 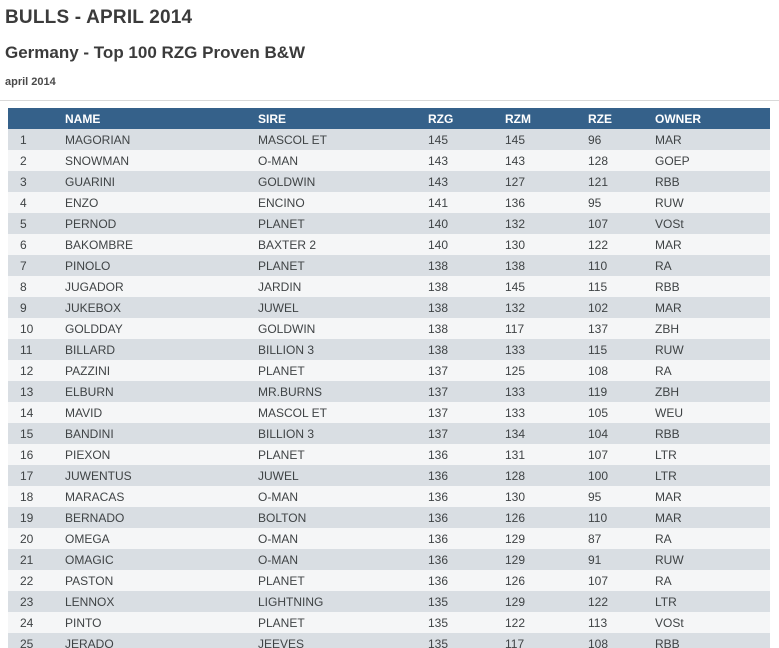 I want to click on cell-rze: 115, so click(x=598, y=349).